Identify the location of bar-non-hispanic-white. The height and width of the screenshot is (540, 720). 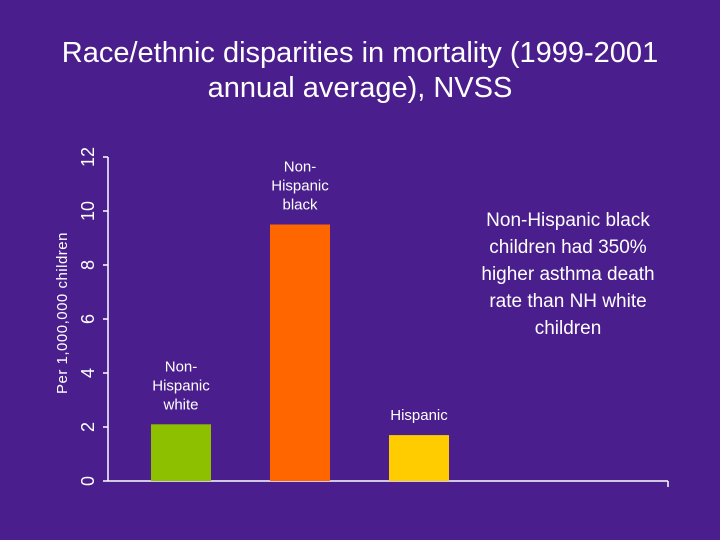
(181, 452).